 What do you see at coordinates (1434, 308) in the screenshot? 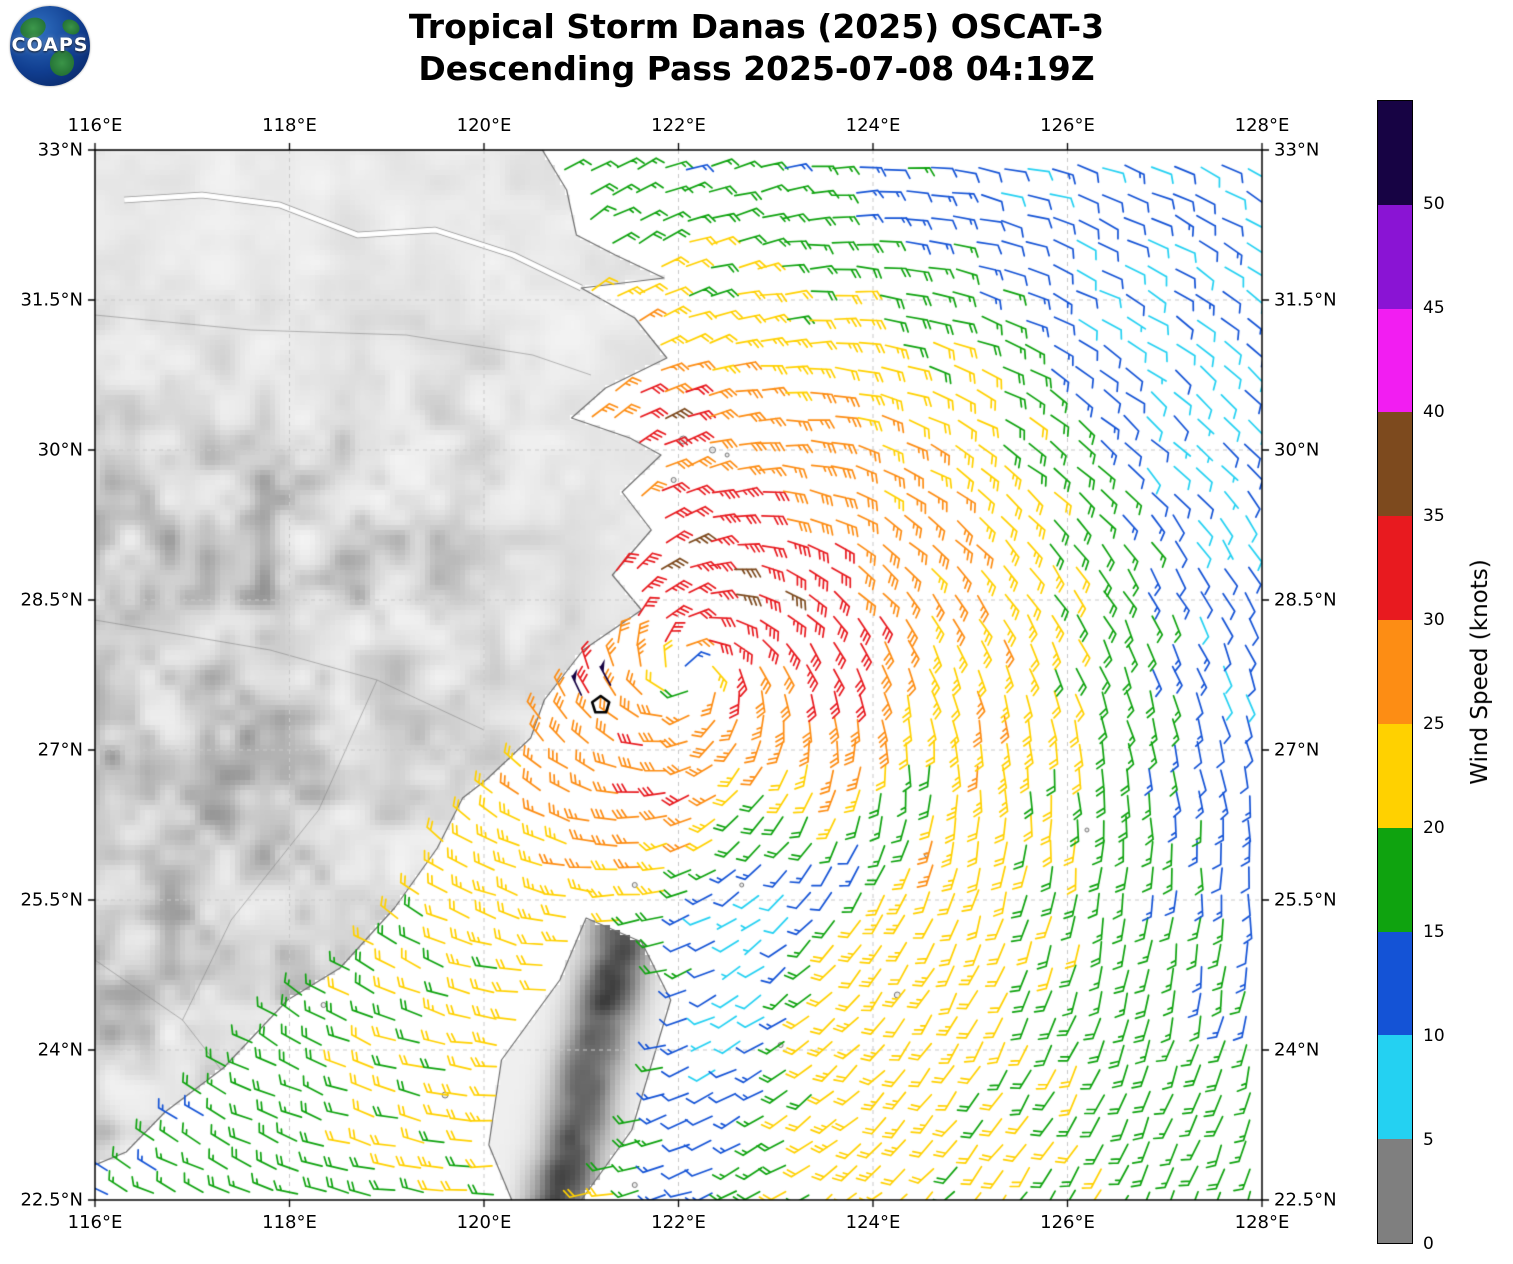
I see `colorbar-tick-label: 45` at bounding box center [1434, 308].